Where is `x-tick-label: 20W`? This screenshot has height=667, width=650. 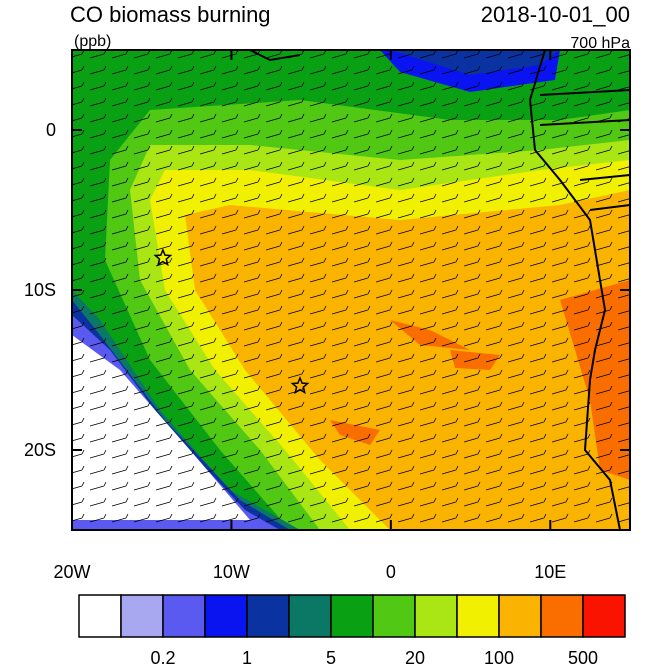
x-tick-label: 20W is located at coordinates (71, 572).